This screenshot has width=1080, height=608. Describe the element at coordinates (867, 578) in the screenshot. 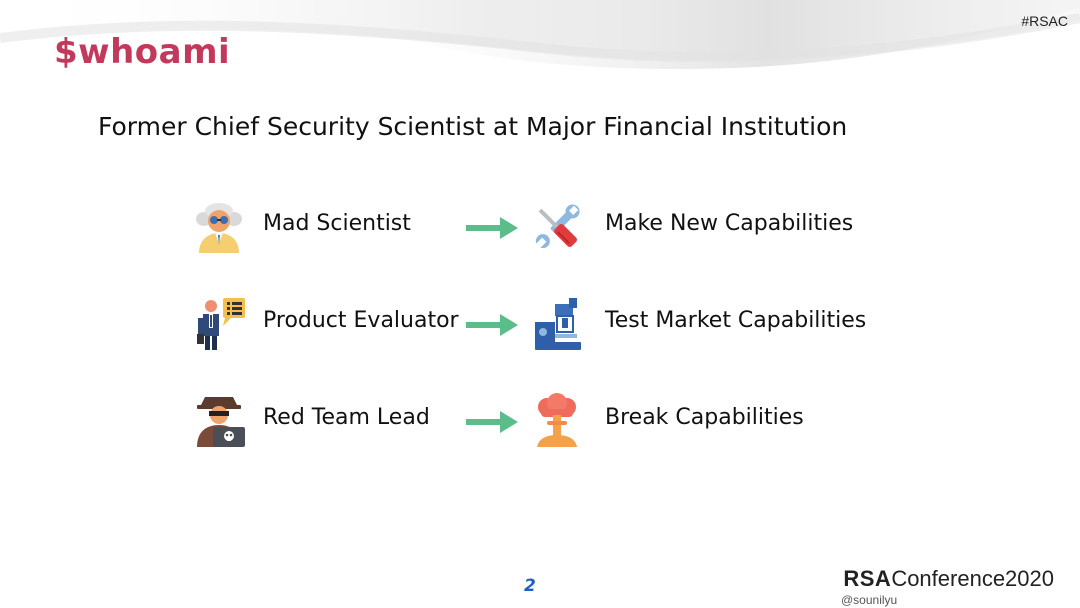

I see `brand-rsa: RSA` at that location.